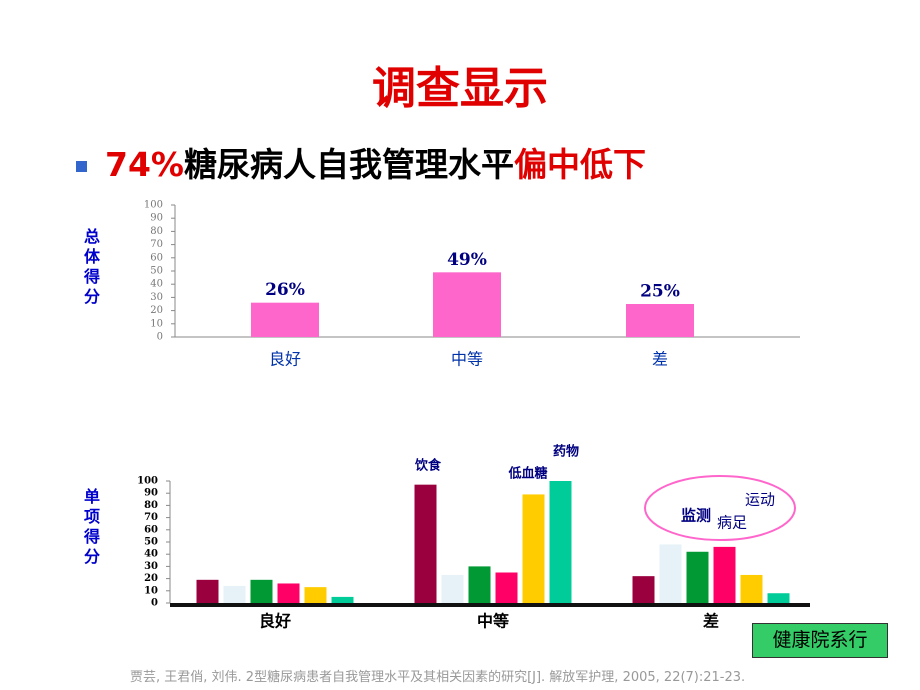 This screenshot has height=690, width=920. I want to click on bullet-part: 偏中低下, so click(580, 164).